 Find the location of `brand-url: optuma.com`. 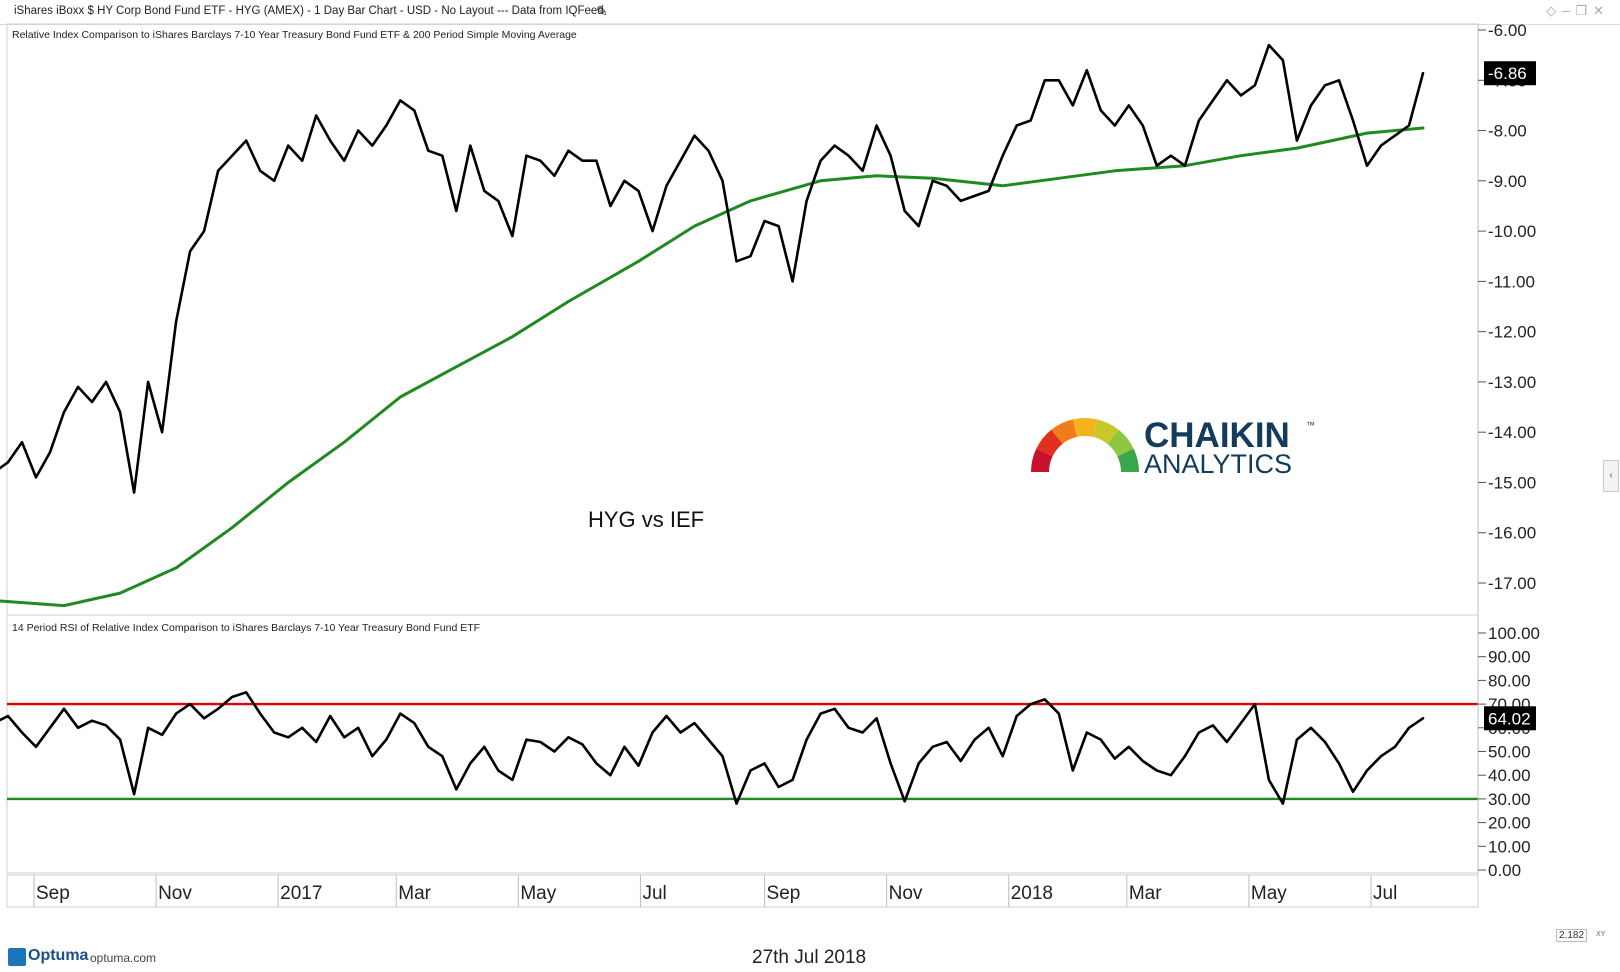

brand-url: optuma.com is located at coordinates (123, 958).